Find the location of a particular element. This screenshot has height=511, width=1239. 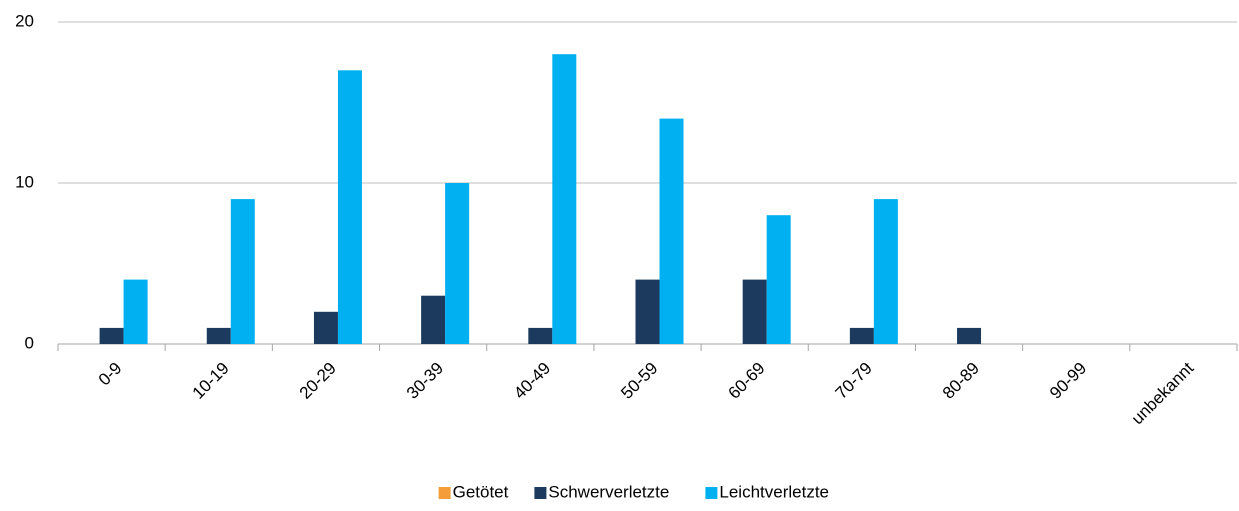

y-tick-label: 0 is located at coordinates (29, 342).